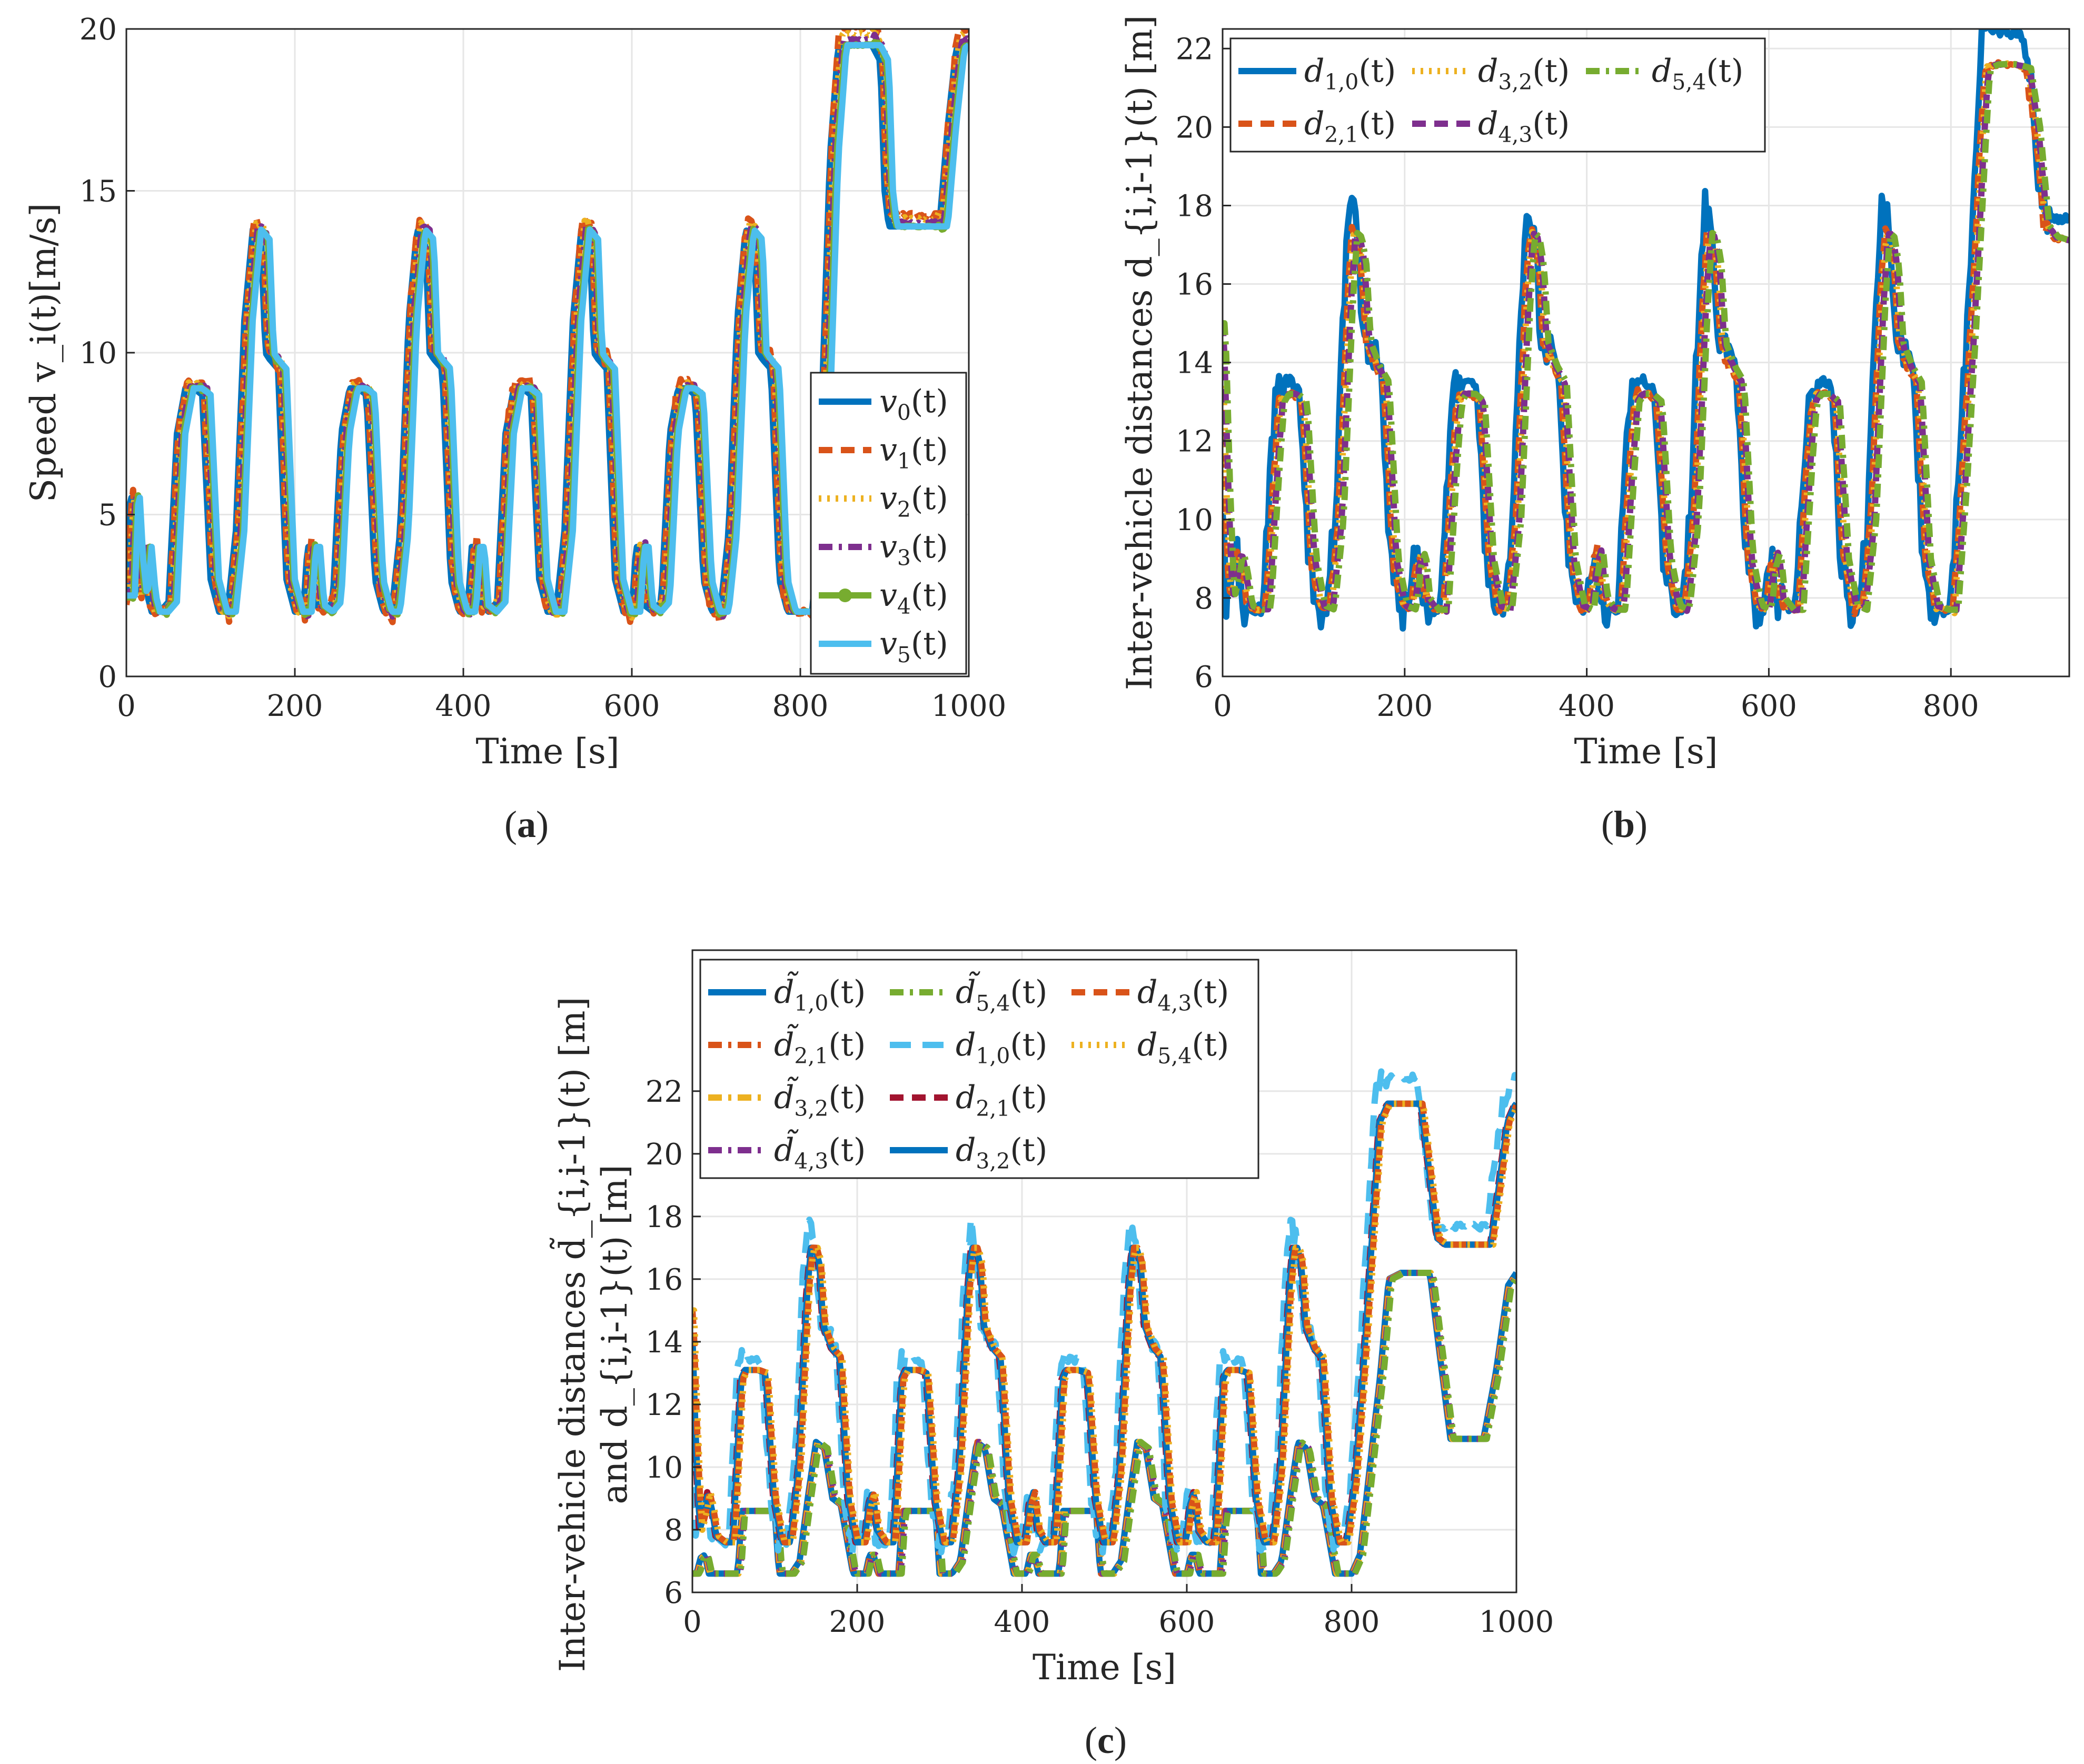 This screenshot has height=1764, width=2084. What do you see at coordinates (614, 1334) in the screenshot?
I see `y-axis-label-line2: and d_{i,i-1}(t) [m]` at bounding box center [614, 1334].